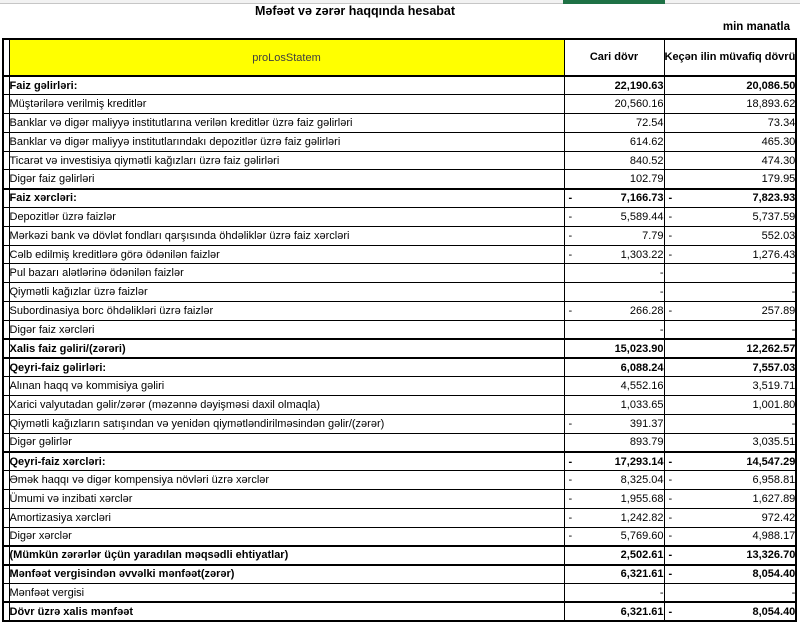 The height and width of the screenshot is (627, 800). I want to click on value-current-period: - 7,166.73, so click(614, 198).